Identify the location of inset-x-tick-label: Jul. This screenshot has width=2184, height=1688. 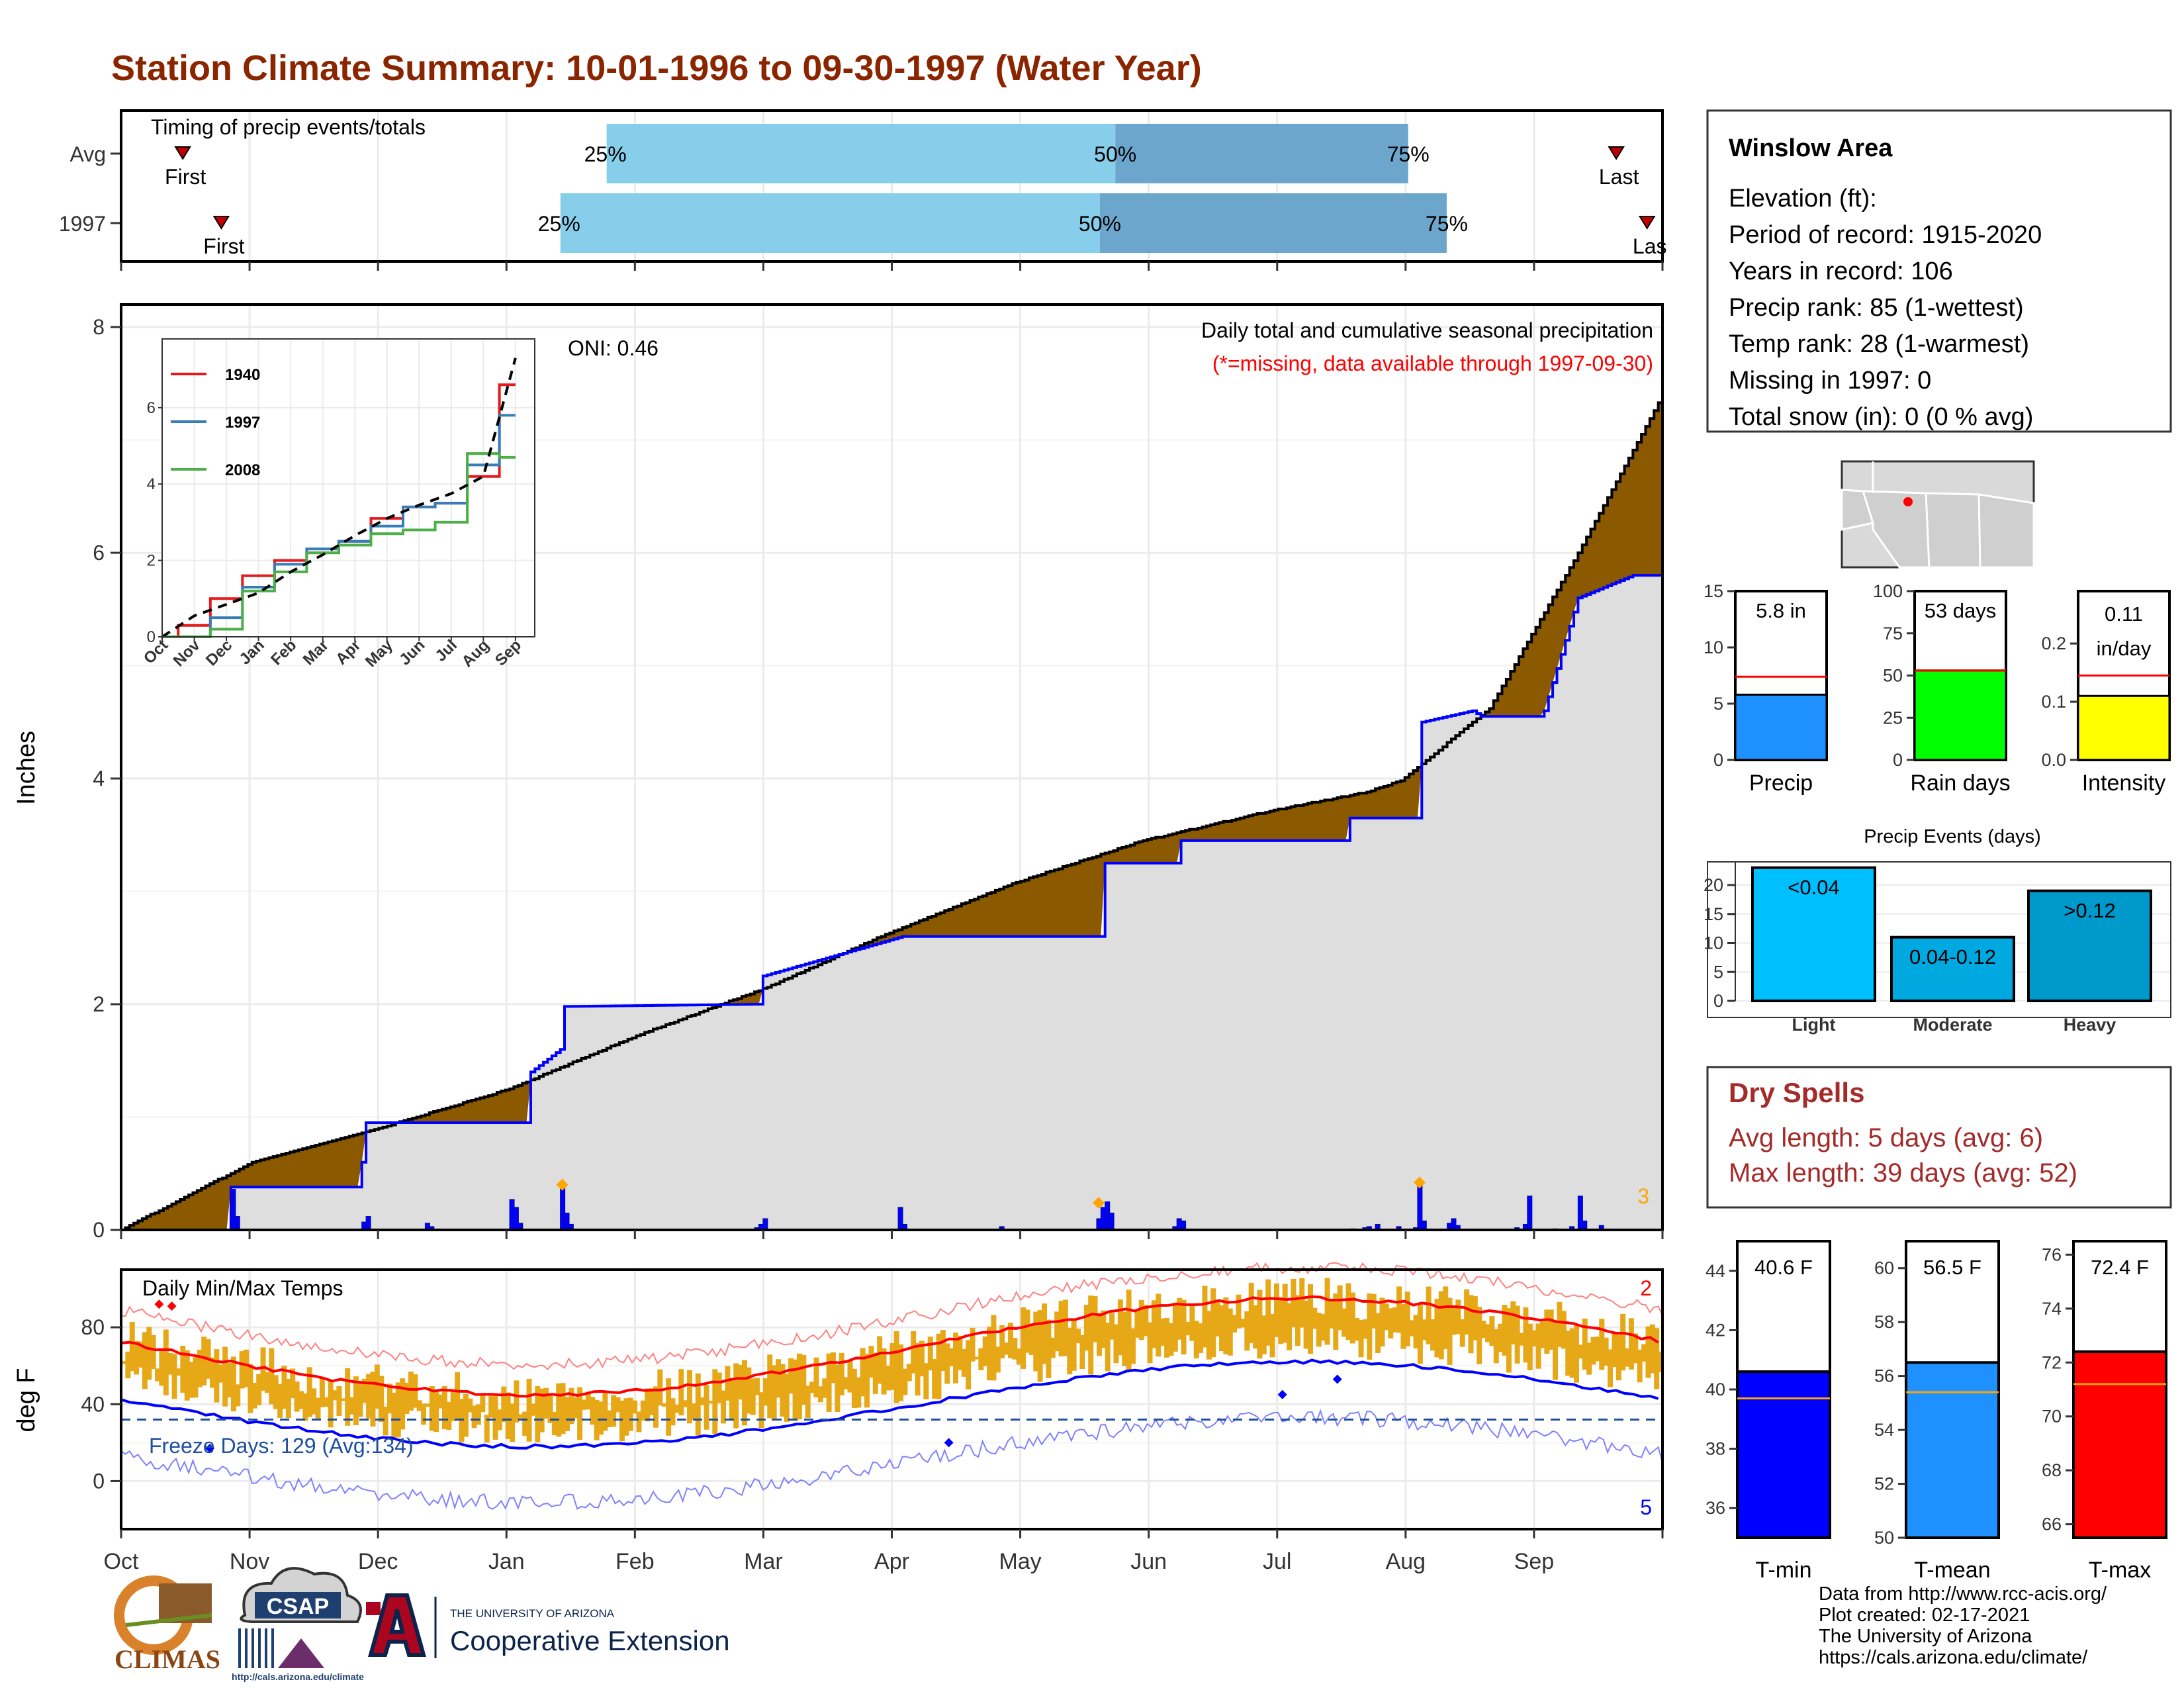
(446, 650).